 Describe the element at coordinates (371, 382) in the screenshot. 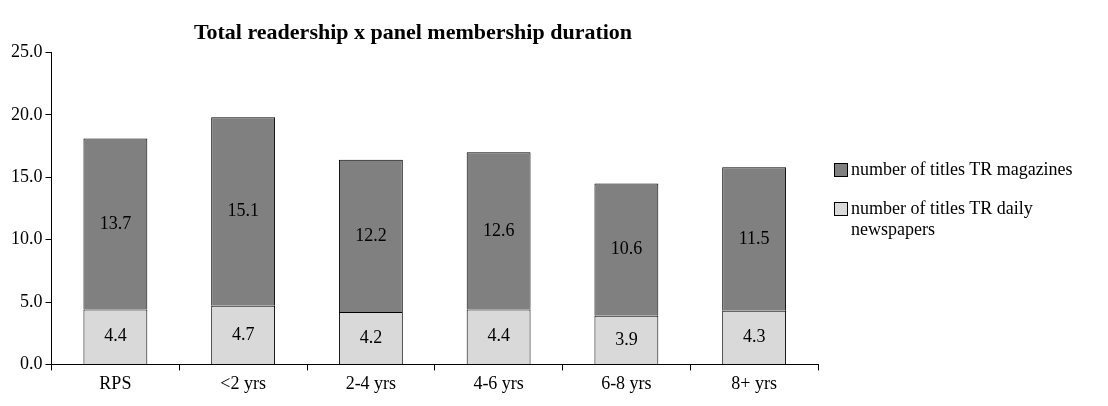

I see `x-tick-label: 2-4 yrs` at that location.